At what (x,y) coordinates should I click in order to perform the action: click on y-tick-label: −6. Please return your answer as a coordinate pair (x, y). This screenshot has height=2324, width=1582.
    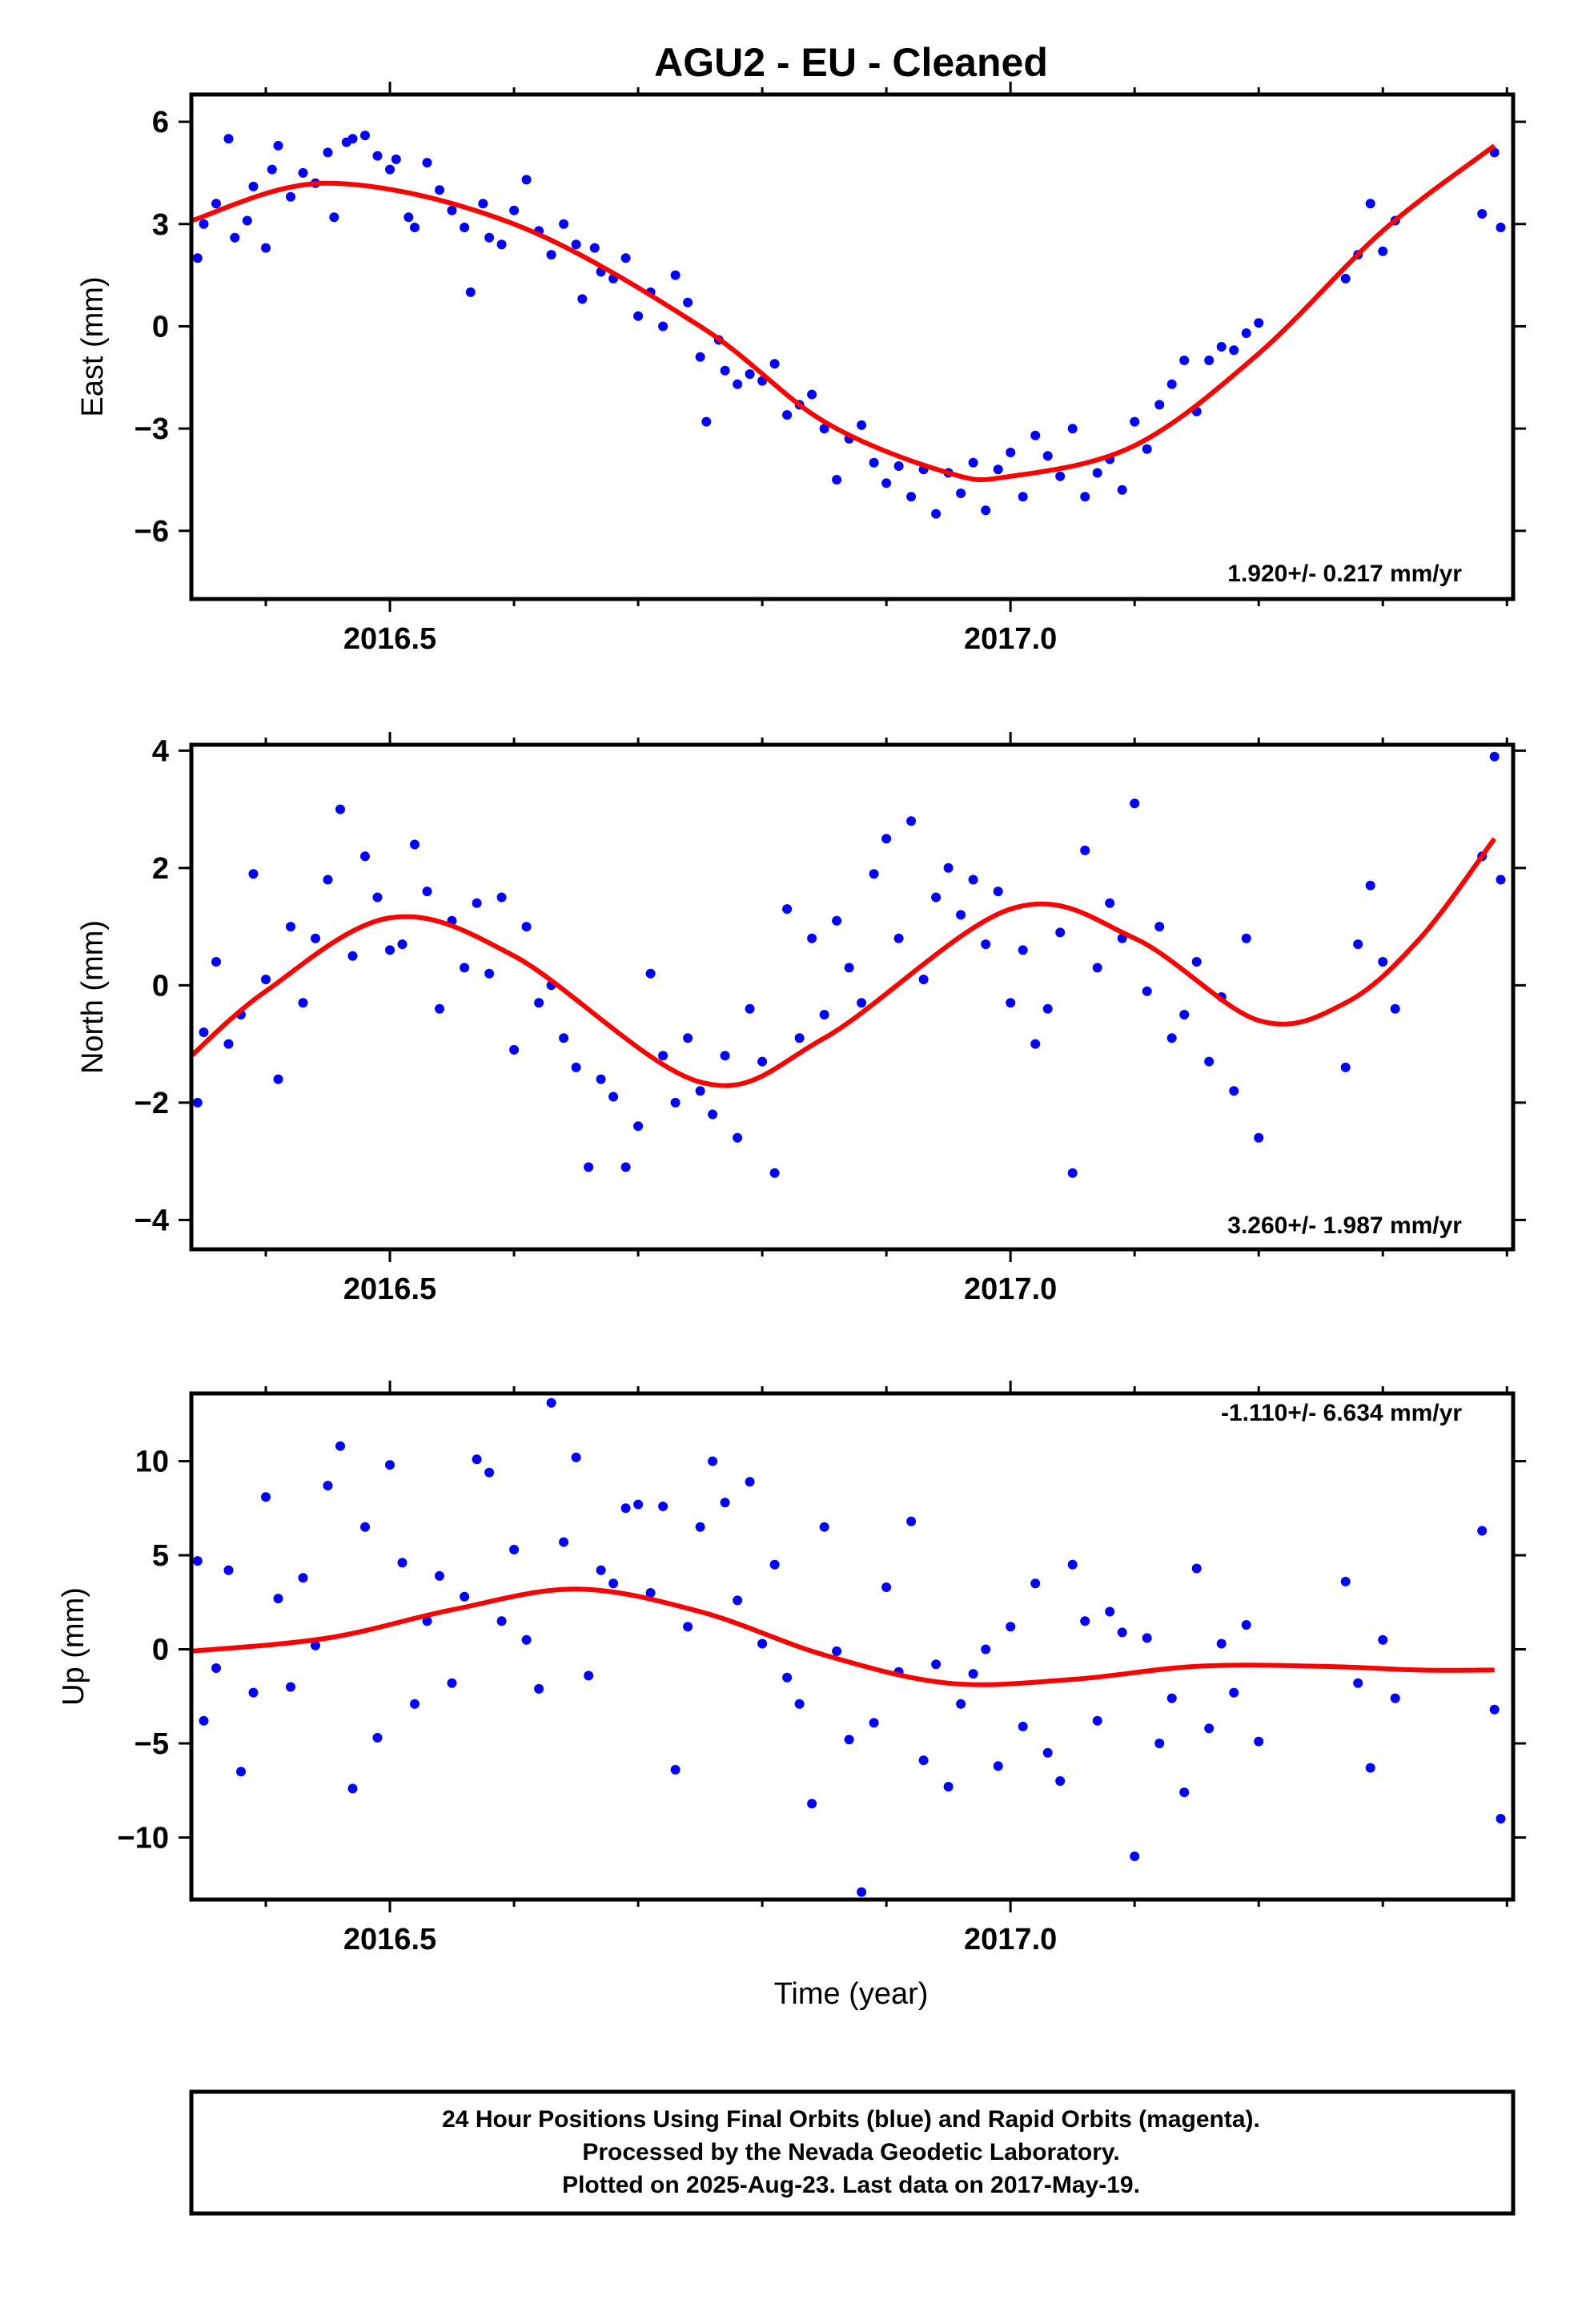
    Looking at the image, I should click on (152, 532).